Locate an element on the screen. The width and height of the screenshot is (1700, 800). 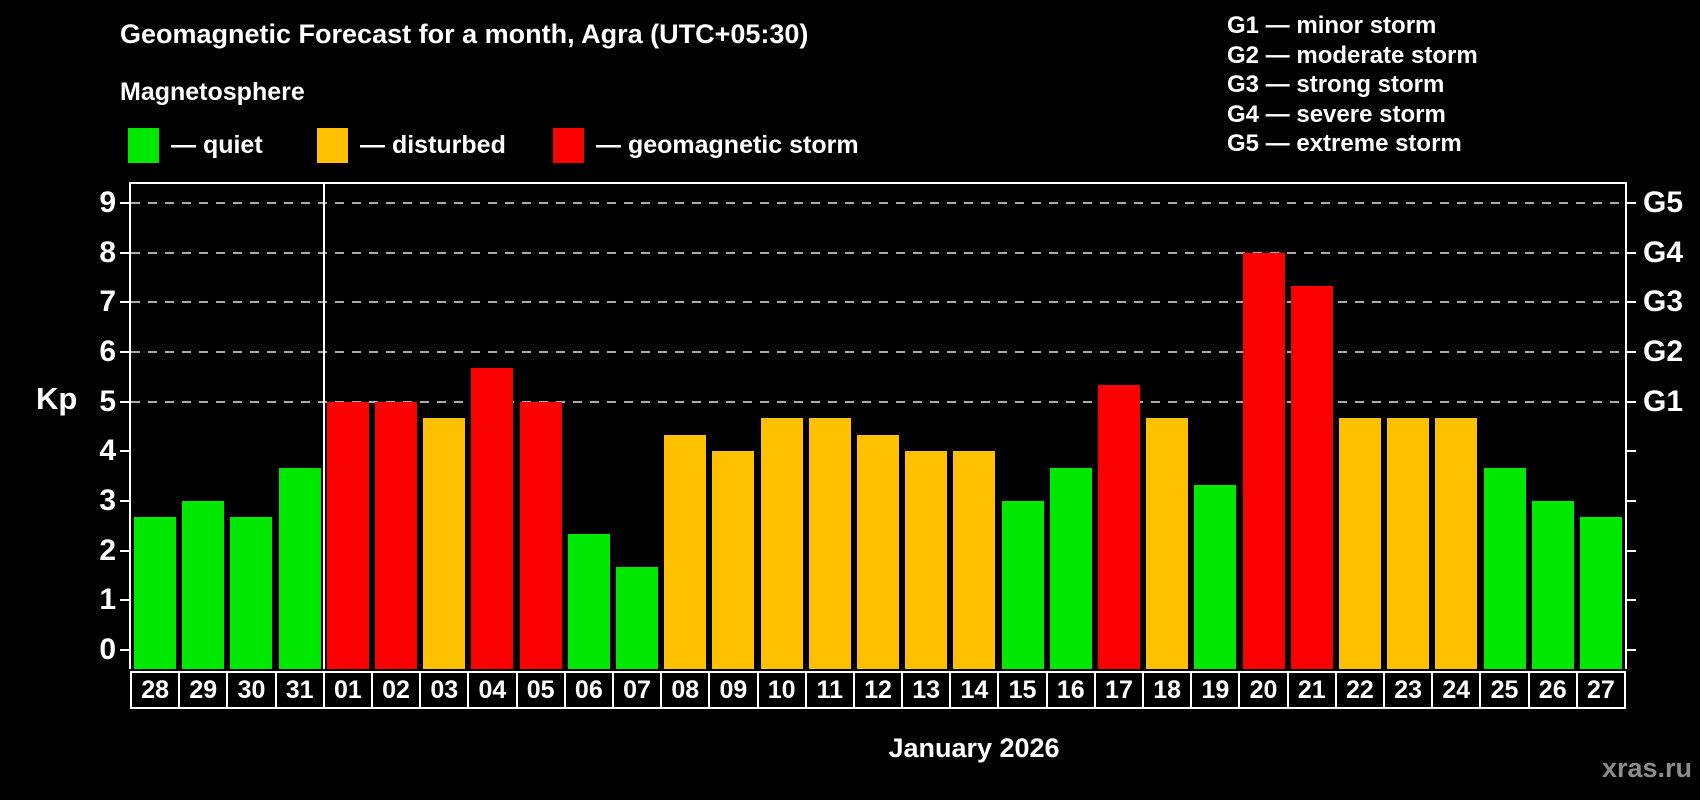
y-tick-label-2: 2 is located at coordinates (107, 550).